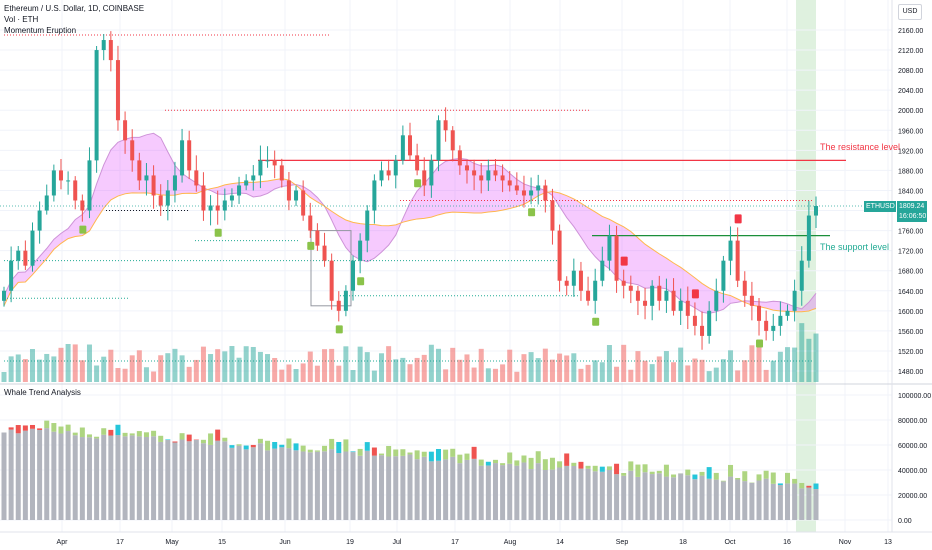 This screenshot has width=932, height=550. I want to click on whale-tick-label: 60000.00, so click(912, 446).